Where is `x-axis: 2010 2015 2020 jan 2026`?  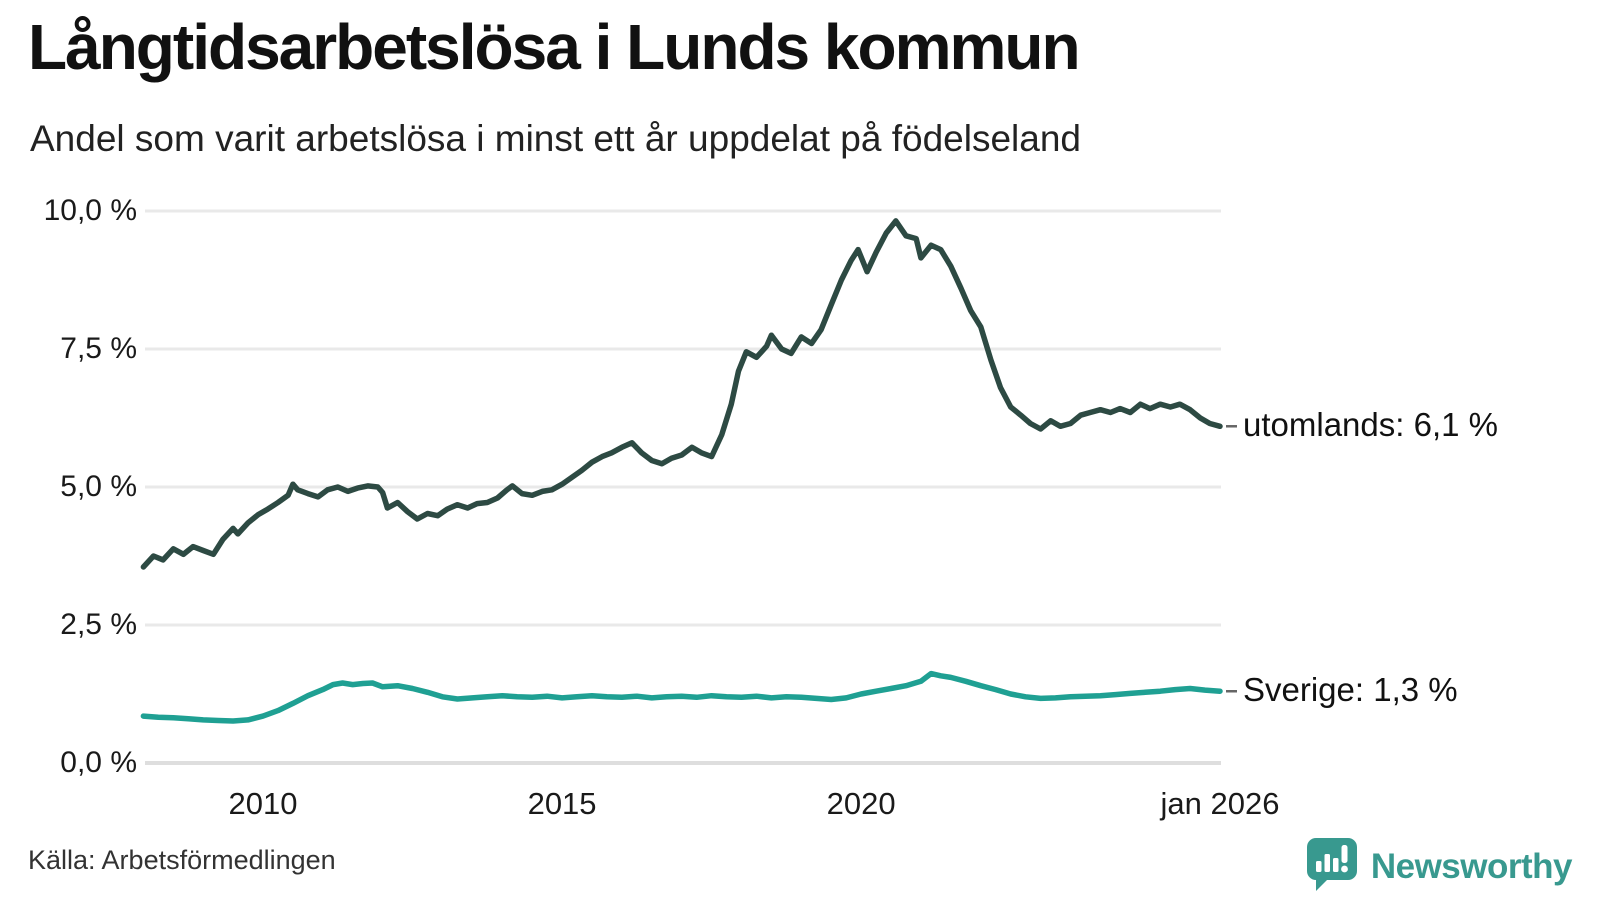
x-axis: 2010 2015 2020 jan 2026 is located at coordinates (800, 806).